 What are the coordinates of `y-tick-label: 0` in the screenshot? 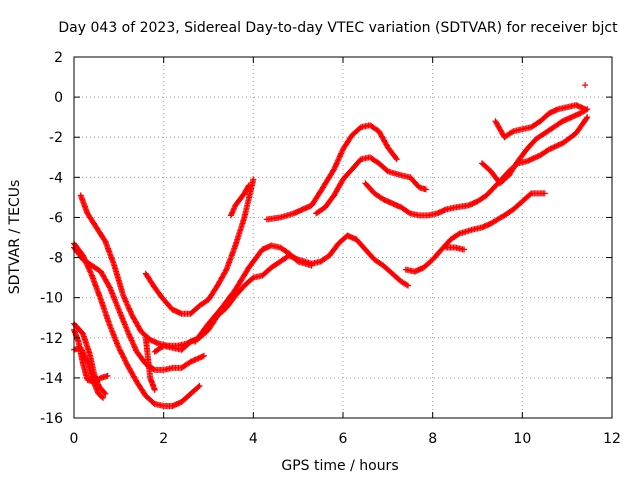 It's located at (58, 98).